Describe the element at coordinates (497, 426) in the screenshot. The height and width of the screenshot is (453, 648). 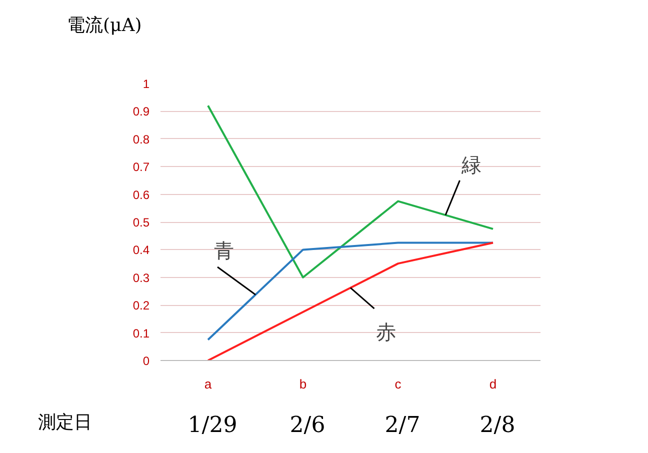
I see `text: 2/8` at that location.